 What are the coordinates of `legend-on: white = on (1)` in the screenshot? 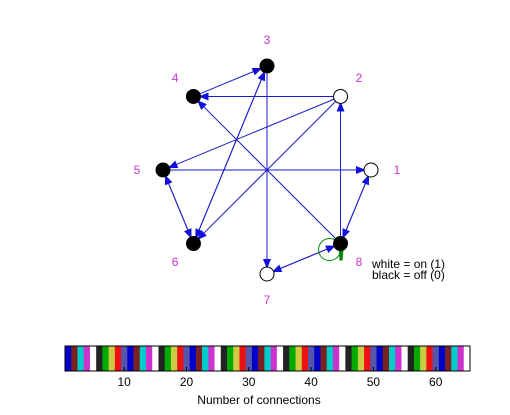 It's located at (408, 264).